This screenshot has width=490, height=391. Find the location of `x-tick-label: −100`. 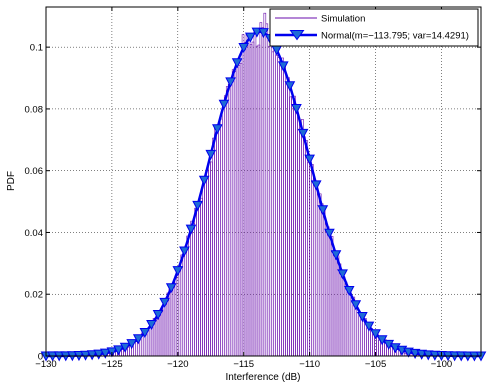

x-tick-label: −100 is located at coordinates (441, 364).